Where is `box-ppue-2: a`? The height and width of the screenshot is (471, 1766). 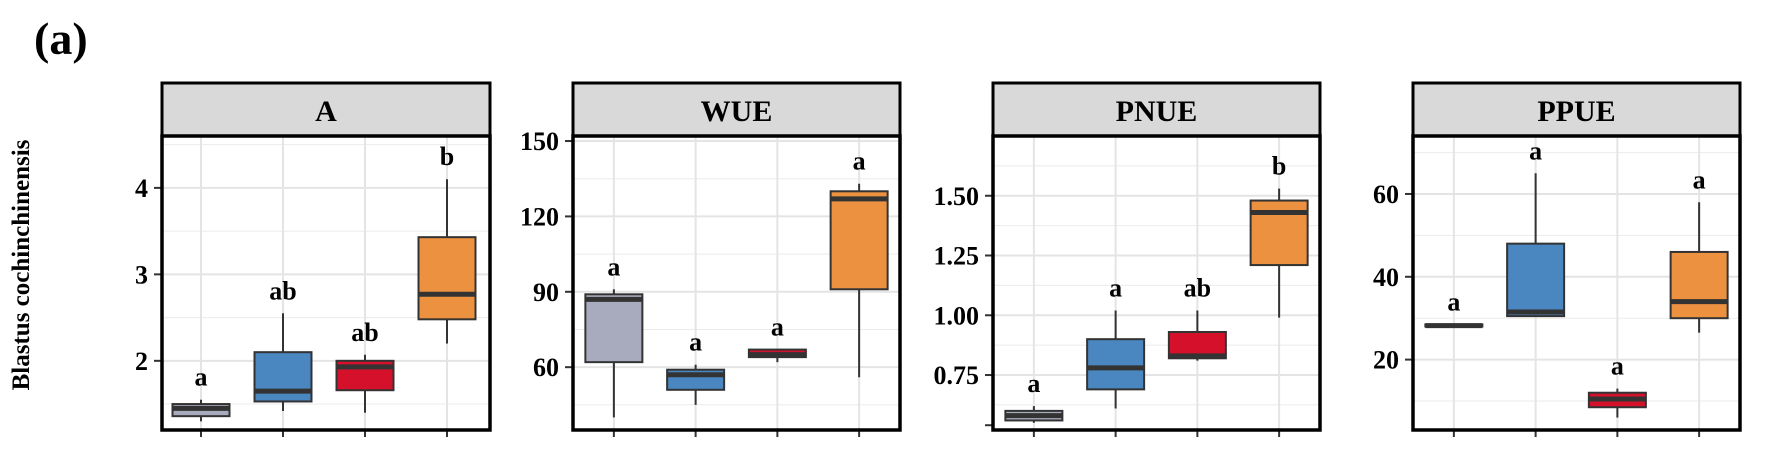 box-ppue-2: a is located at coordinates (1536, 227).